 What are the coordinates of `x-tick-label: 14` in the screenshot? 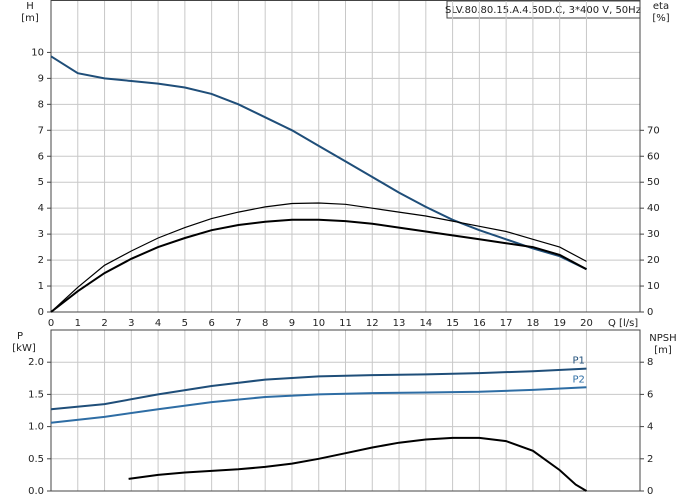 It's located at (425, 323).